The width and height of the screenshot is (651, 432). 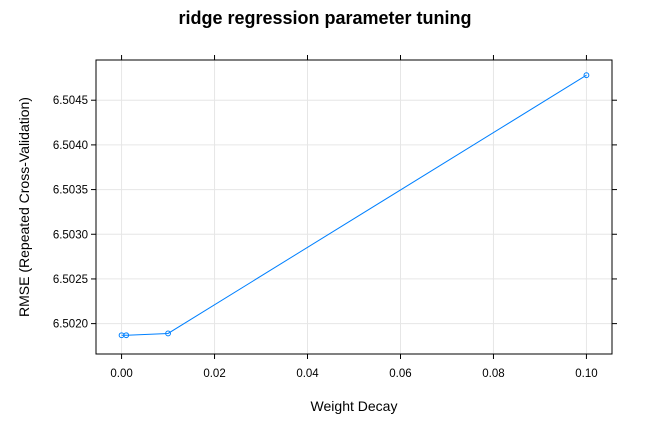 I want to click on y-tick-label: 6.5030, so click(x=70, y=235).